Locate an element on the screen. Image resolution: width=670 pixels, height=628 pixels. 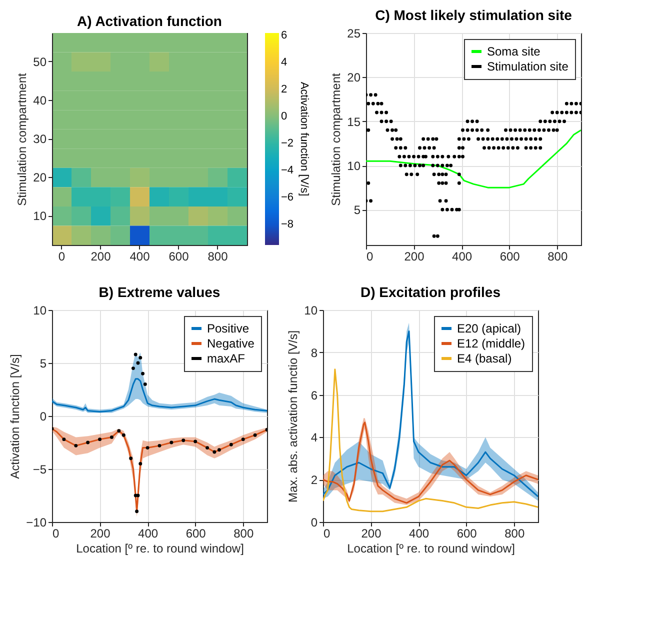
chart-title: B) Extreme values is located at coordinates (159, 292).